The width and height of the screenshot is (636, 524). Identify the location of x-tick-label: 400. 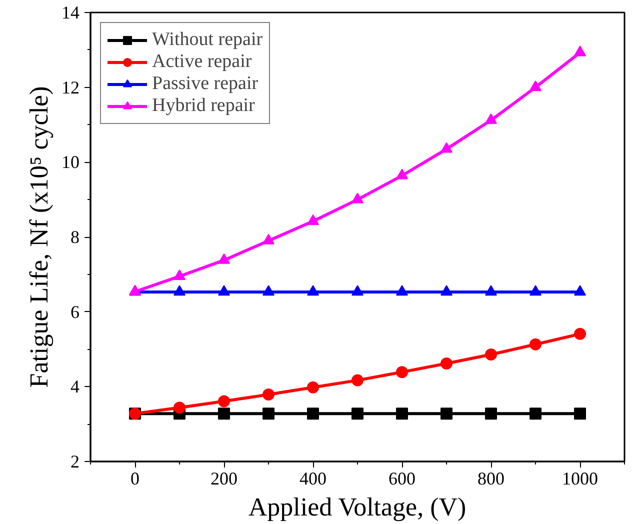
(313, 478).